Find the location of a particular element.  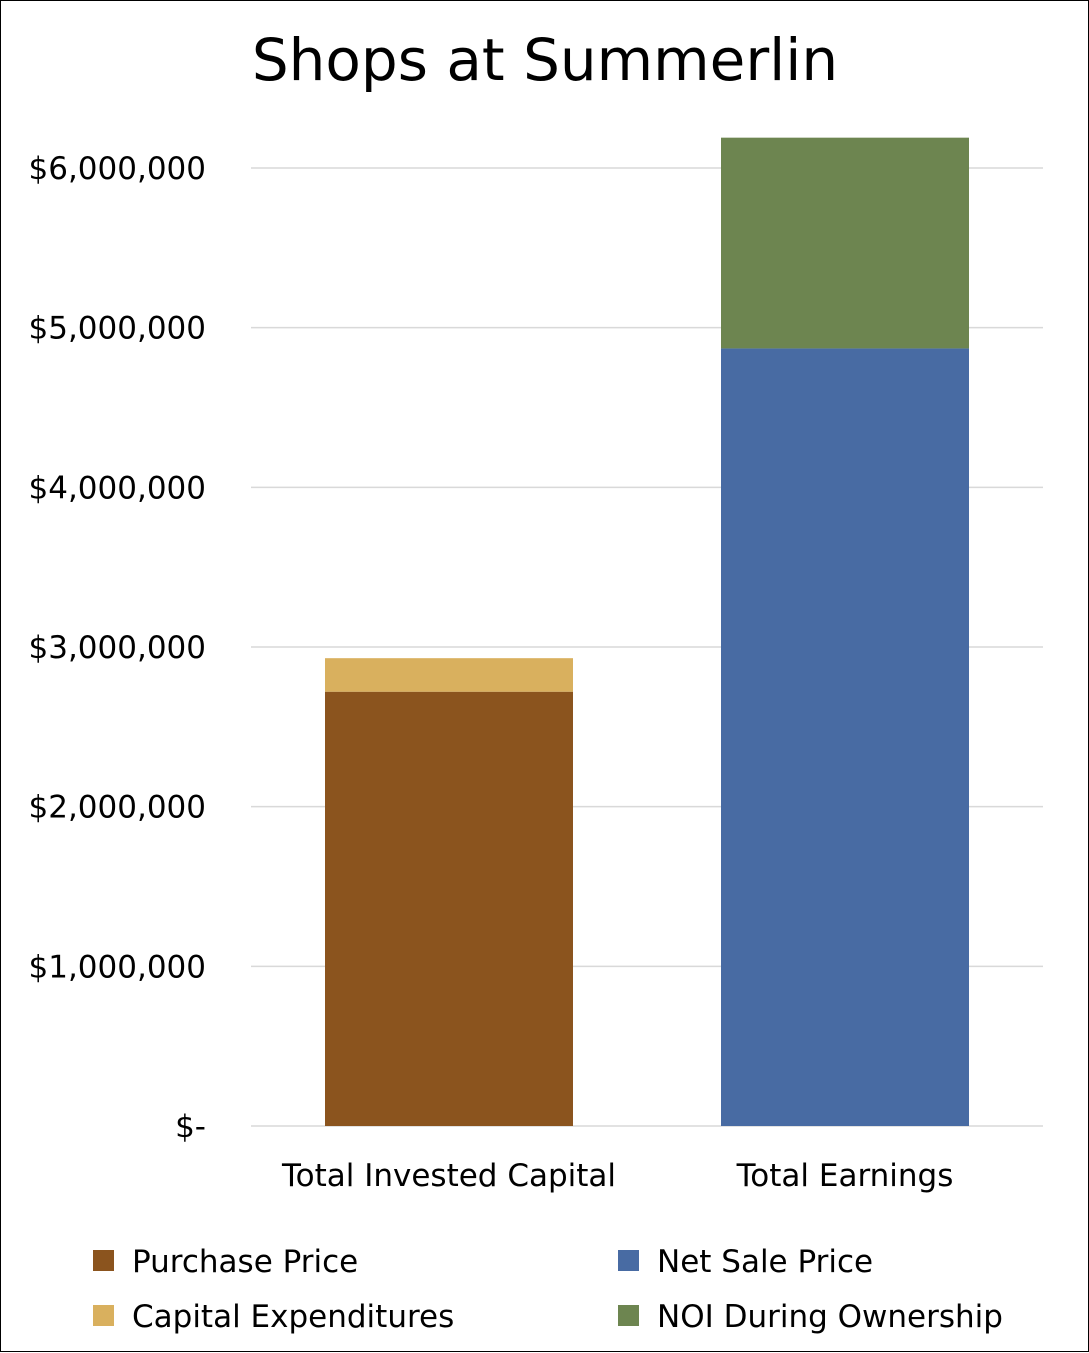

legend-label: Net Sale Price is located at coordinates (765, 1262).